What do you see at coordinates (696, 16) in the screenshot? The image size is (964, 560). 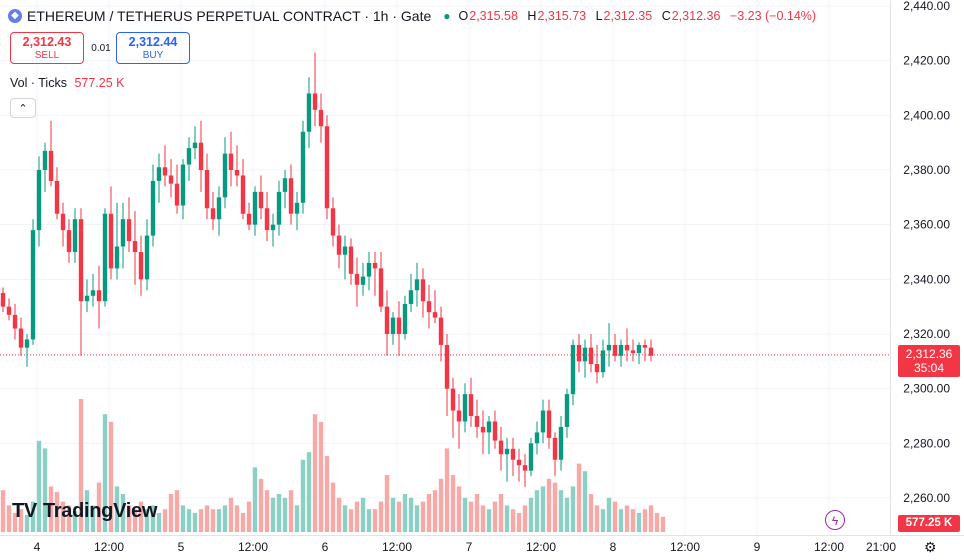 I see `close-value: 2,312.36` at bounding box center [696, 16].